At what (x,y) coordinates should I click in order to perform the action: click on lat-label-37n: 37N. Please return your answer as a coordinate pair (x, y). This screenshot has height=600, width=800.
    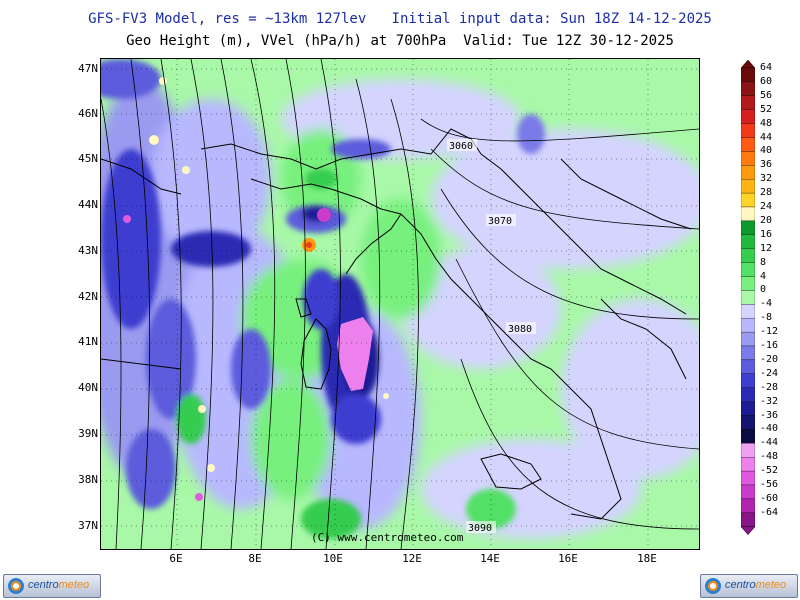
    Looking at the image, I should click on (88, 525).